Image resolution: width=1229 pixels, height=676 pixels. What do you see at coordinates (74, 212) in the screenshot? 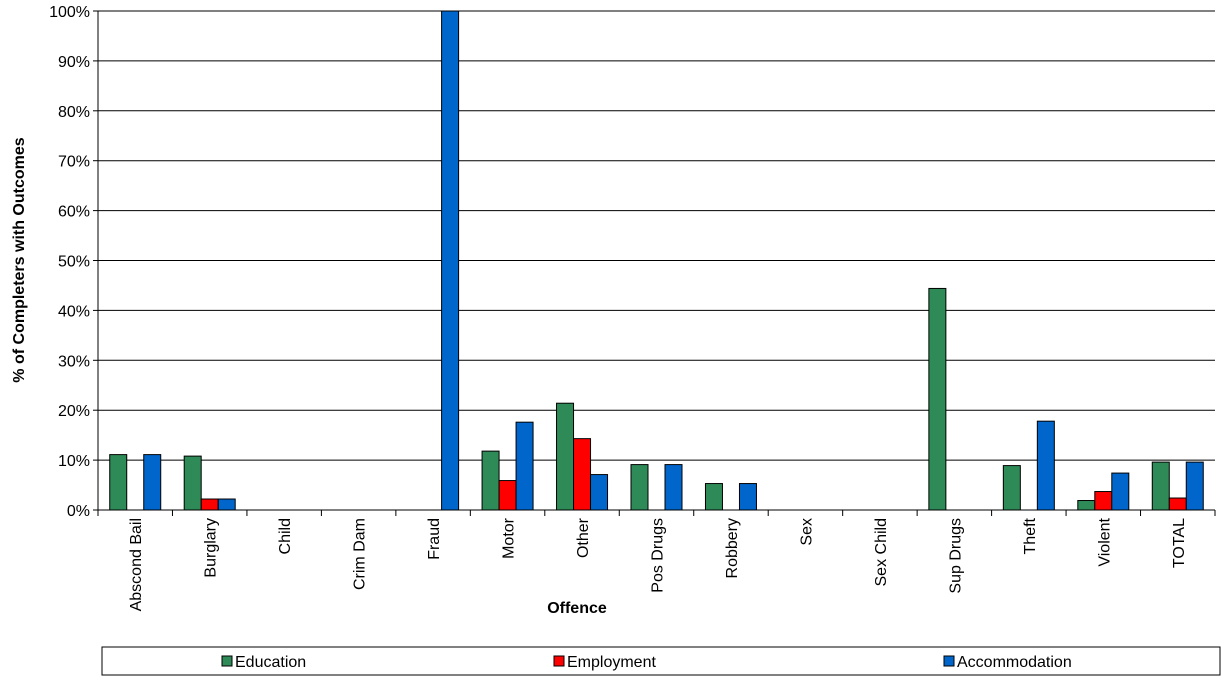
I see `y-tick-label: 60%` at bounding box center [74, 212].